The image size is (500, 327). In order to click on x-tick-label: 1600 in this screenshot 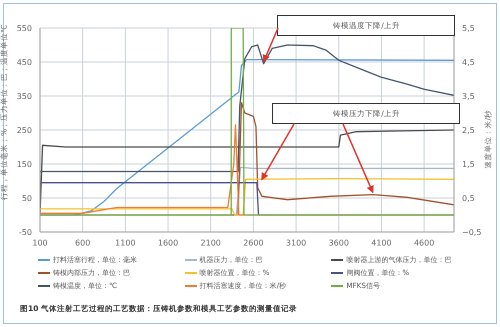, I will do `click(168, 243)`.